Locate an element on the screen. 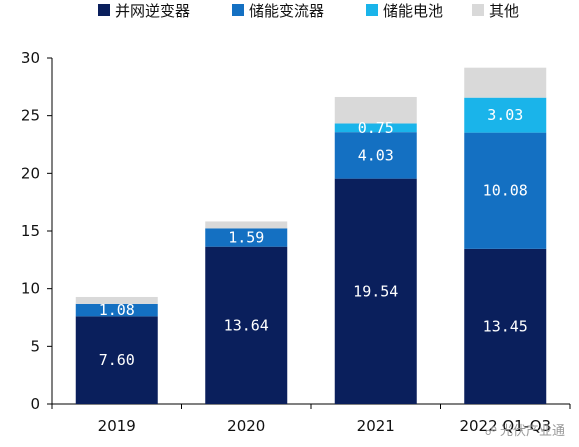 The height and width of the screenshot is (447, 579). y-tick-label: 0 is located at coordinates (35, 404).